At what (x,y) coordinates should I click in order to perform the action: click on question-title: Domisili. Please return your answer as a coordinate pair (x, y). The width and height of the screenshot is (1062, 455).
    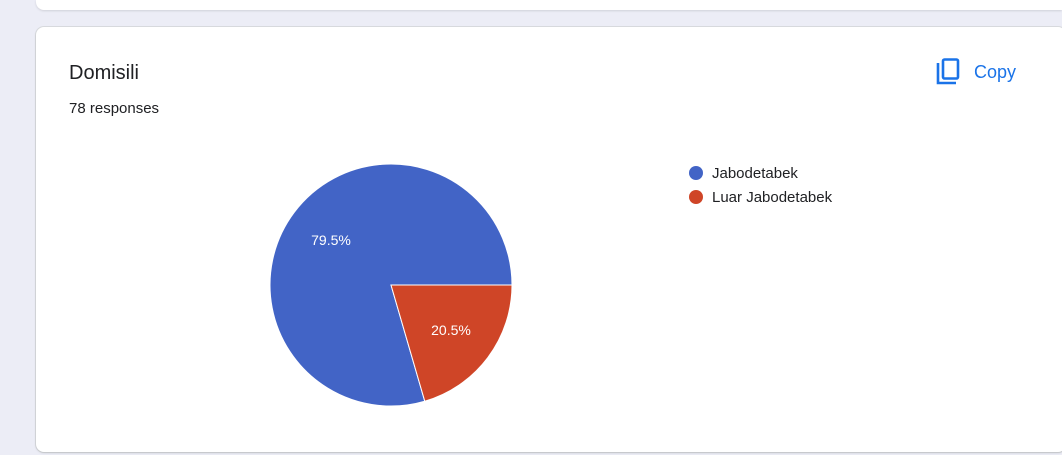
    Looking at the image, I should click on (104, 73).